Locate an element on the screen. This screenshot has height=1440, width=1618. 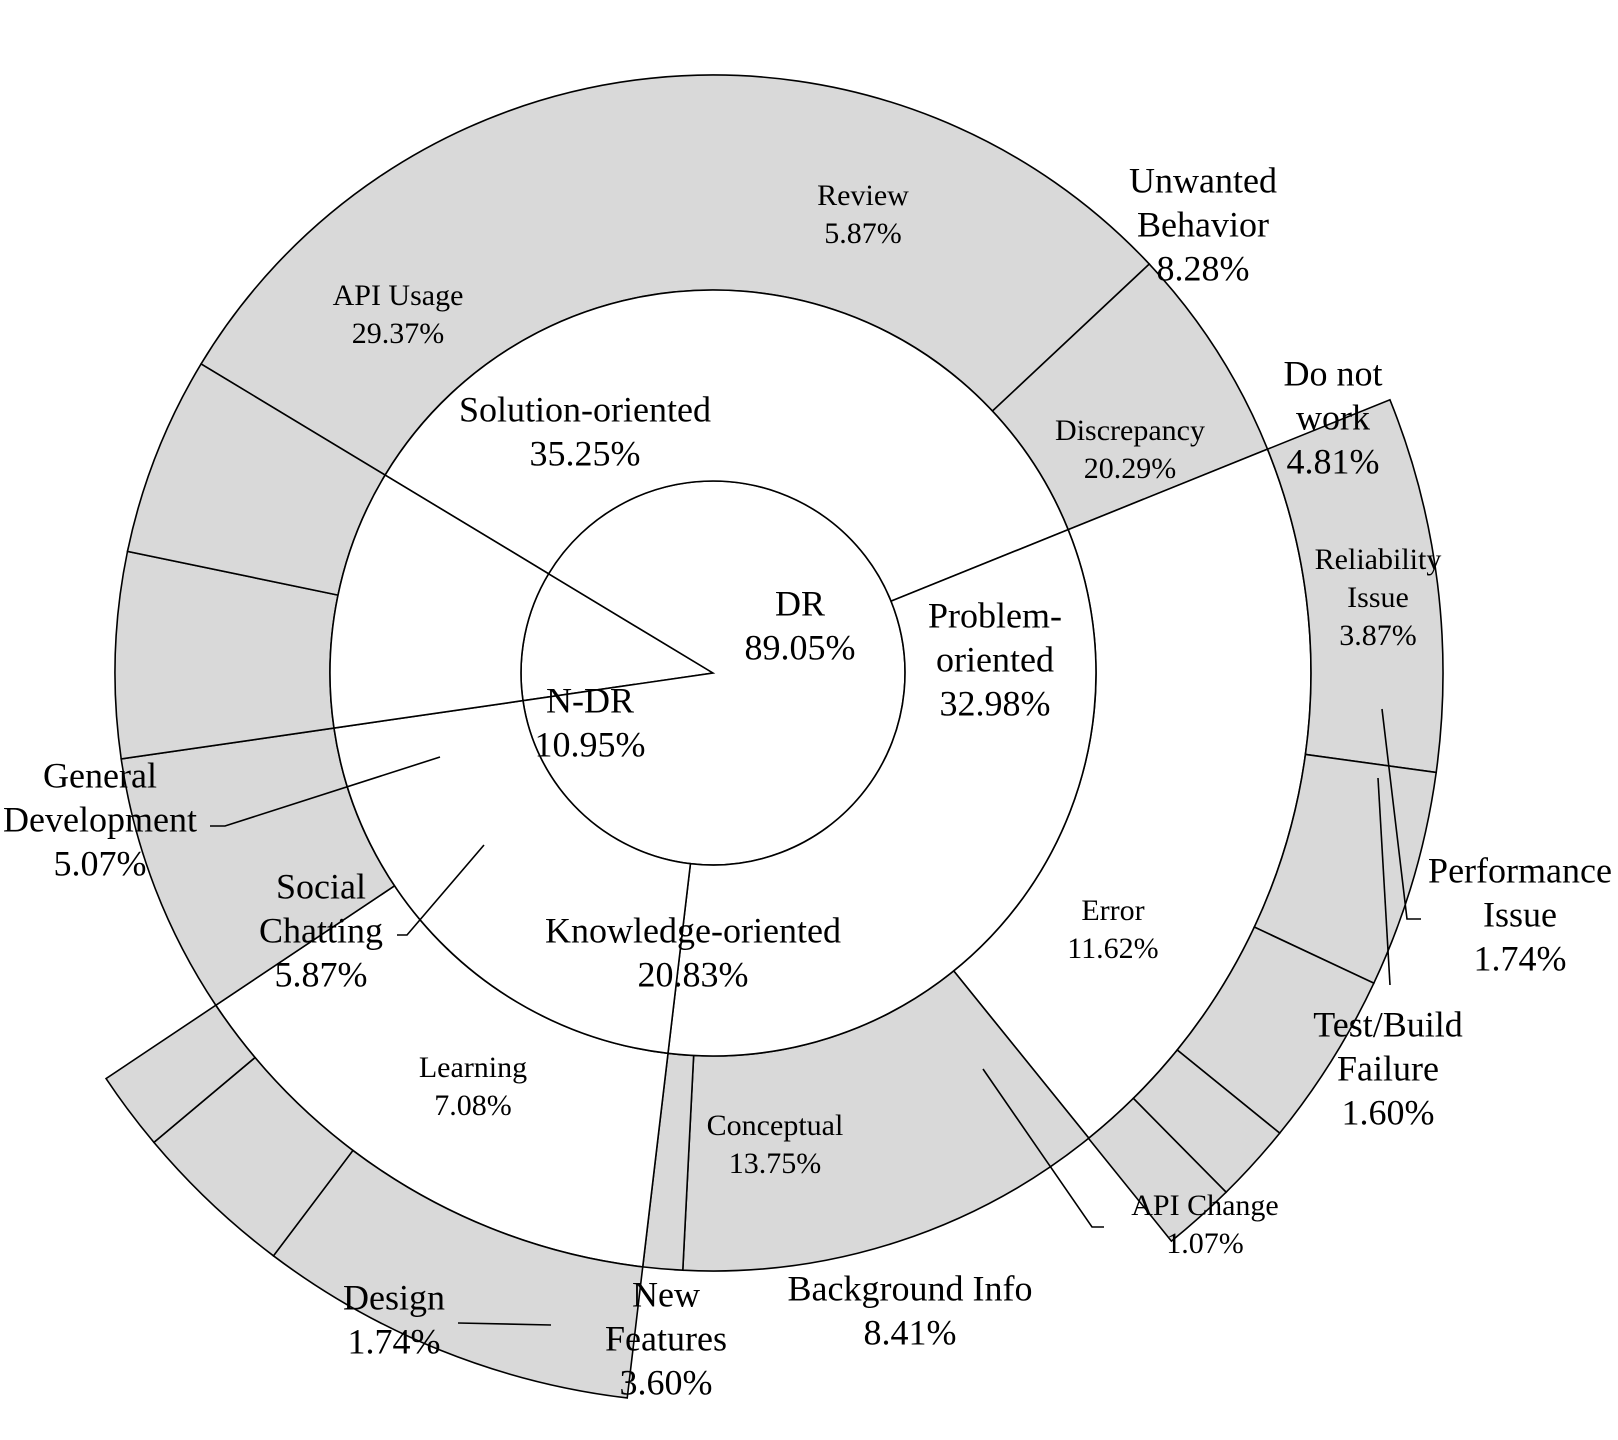
label-do-not-work: Do not work 4.81% is located at coordinates (1333, 417).